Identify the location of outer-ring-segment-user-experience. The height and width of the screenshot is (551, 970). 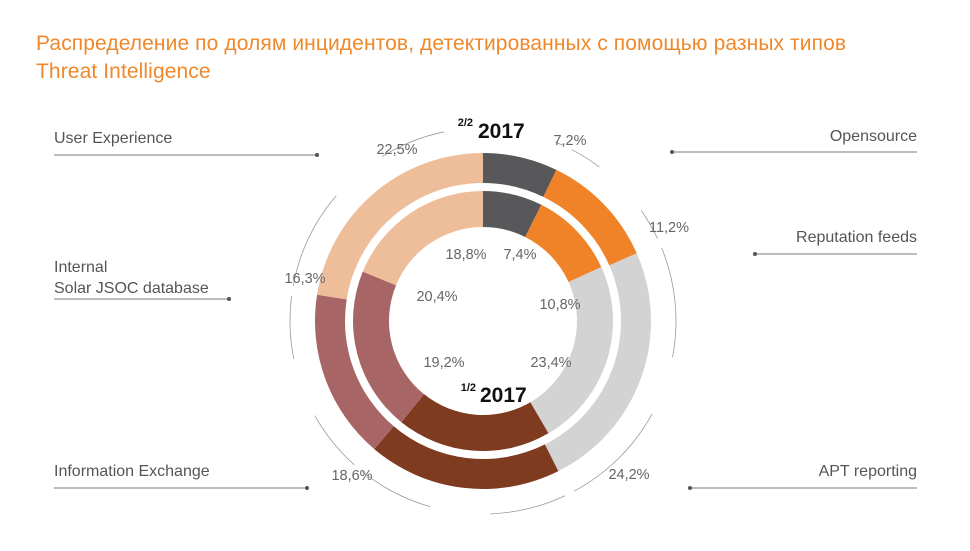
(400, 226).